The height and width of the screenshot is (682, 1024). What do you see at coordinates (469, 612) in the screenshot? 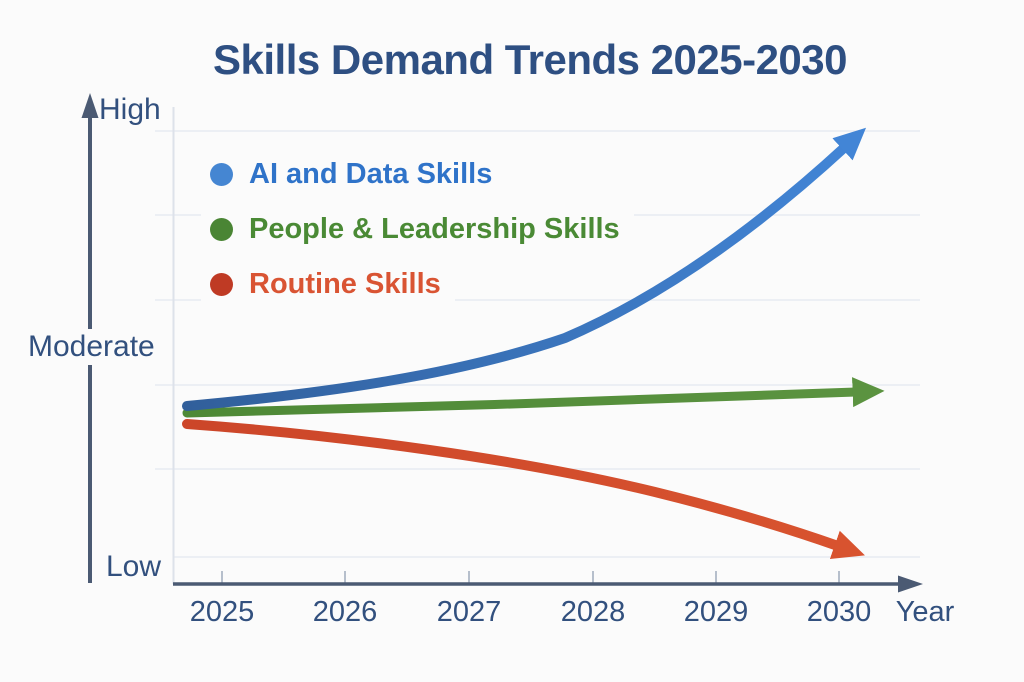
I see `x-tick-label-2027: 2027` at bounding box center [469, 612].